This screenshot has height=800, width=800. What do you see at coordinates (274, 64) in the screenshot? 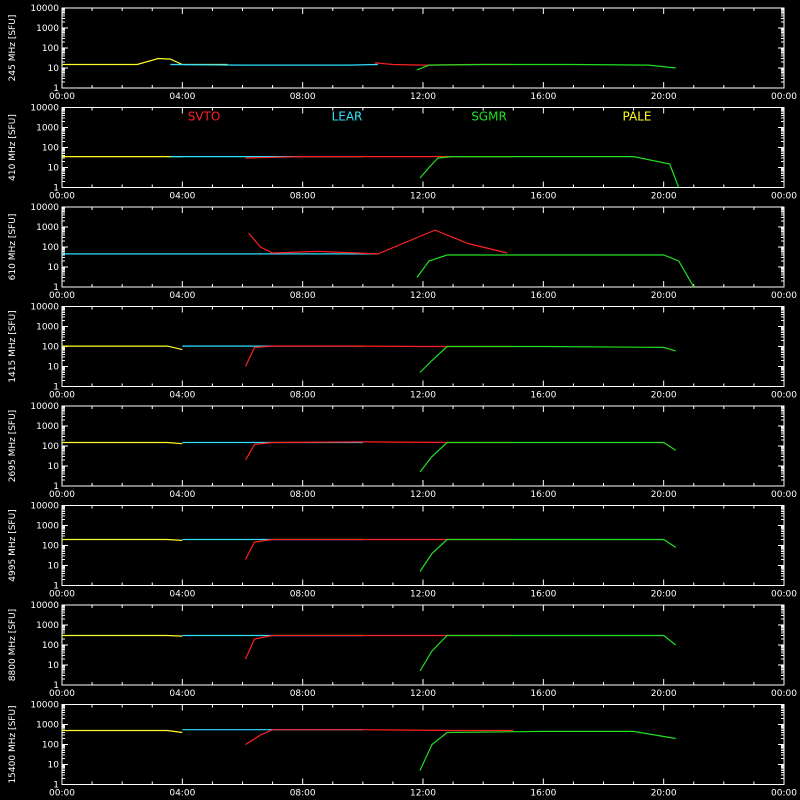
I see `series-lear-line` at bounding box center [274, 64].